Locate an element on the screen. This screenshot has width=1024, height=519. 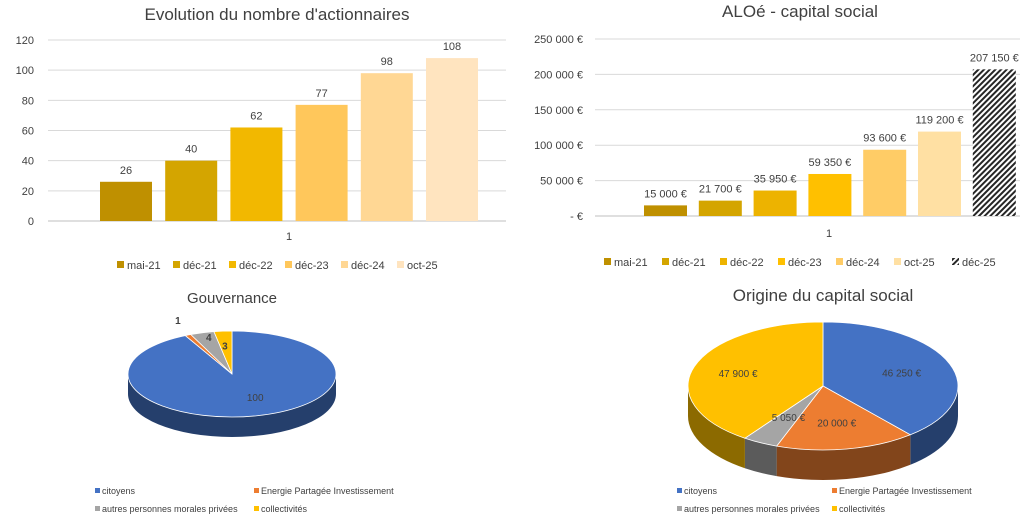
slice-data-label: 100 is located at coordinates (255, 398).